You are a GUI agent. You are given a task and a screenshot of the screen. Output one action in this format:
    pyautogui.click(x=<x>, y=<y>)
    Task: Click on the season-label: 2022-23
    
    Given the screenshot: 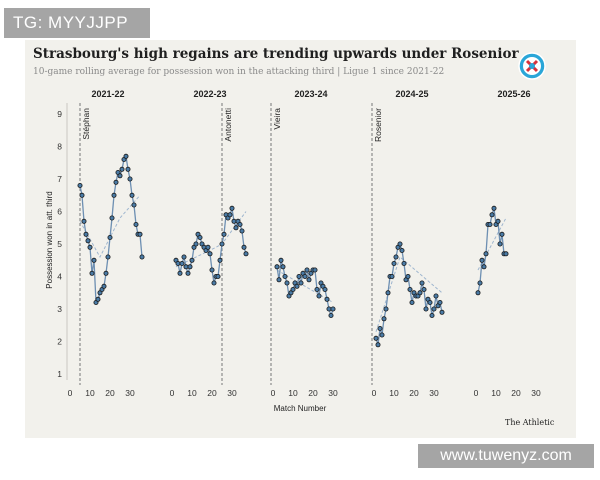 What is the action you would take?
    pyautogui.click(x=209, y=94)
    